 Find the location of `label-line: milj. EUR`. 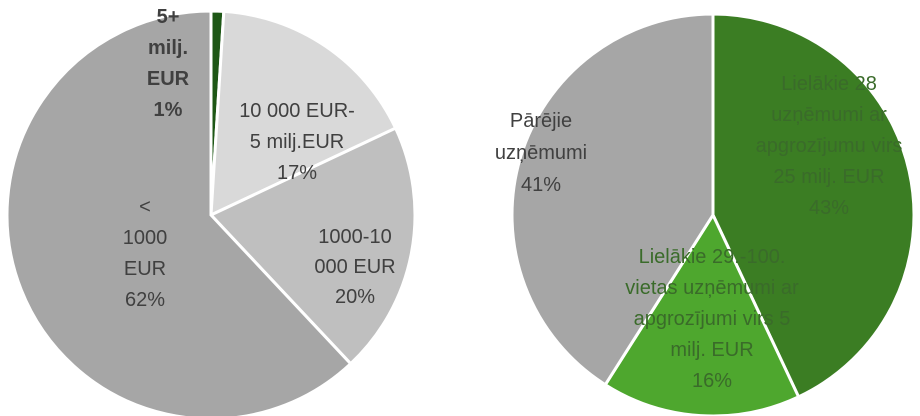

label-line: milj. EUR is located at coordinates (711, 350).